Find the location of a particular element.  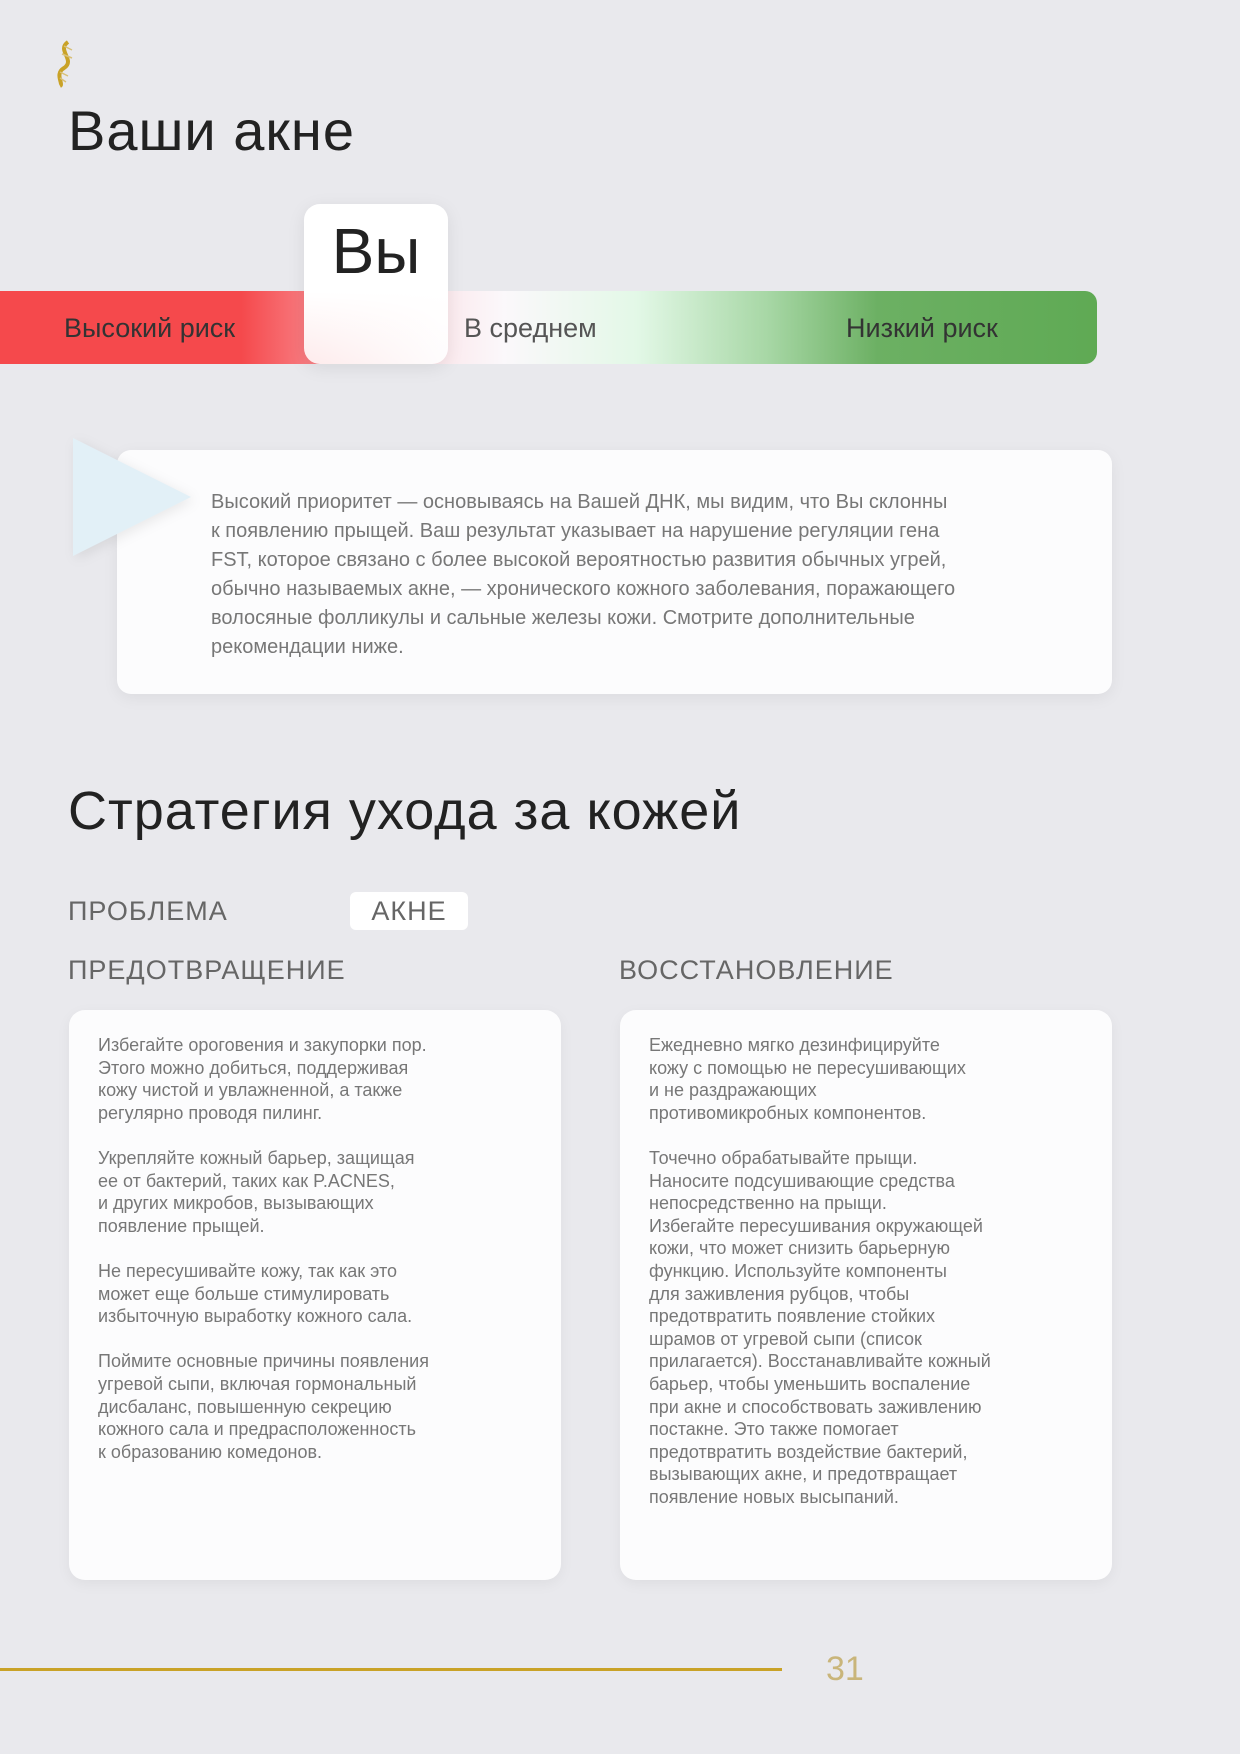

problem-label: ПРОБЛЕМА is located at coordinates (148, 911).